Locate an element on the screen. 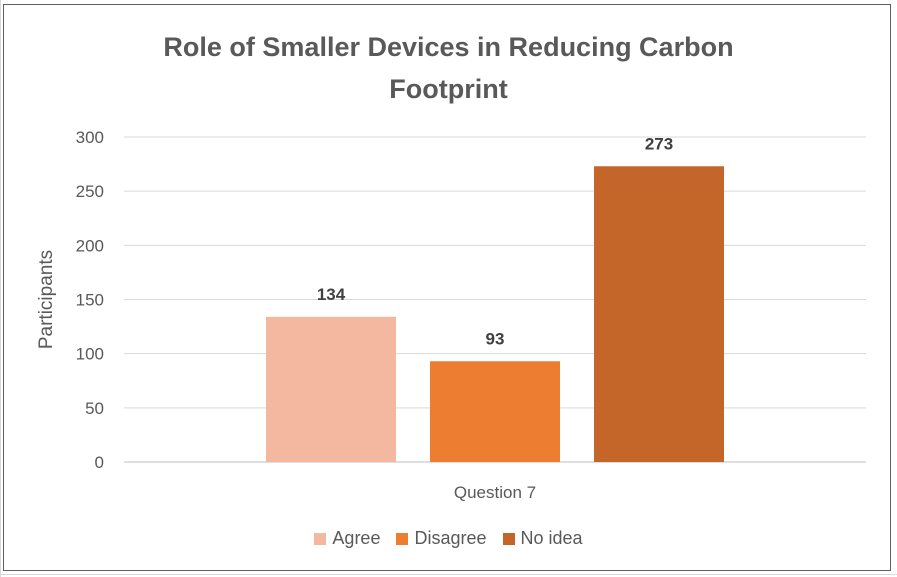 This screenshot has height=577, width=897. legend-item-disagree: Disagree is located at coordinates (441, 538).